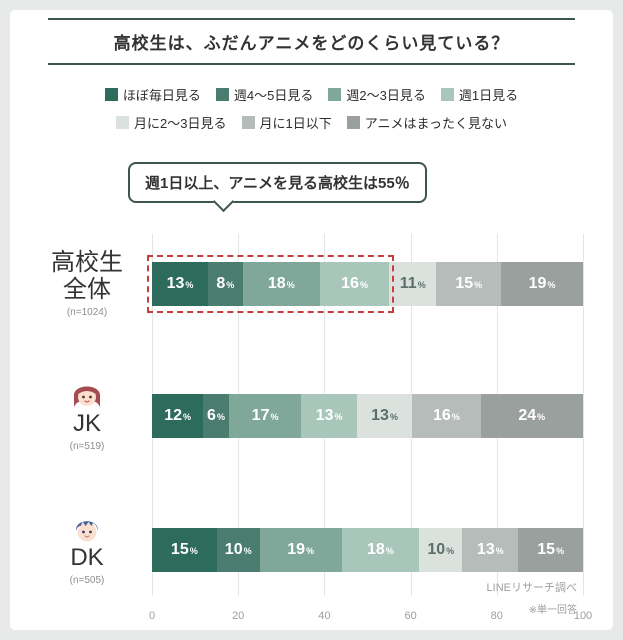 The image size is (623, 640). What do you see at coordinates (265, 415) in the screenshot?
I see `bar-segment: 17%` at bounding box center [265, 415].